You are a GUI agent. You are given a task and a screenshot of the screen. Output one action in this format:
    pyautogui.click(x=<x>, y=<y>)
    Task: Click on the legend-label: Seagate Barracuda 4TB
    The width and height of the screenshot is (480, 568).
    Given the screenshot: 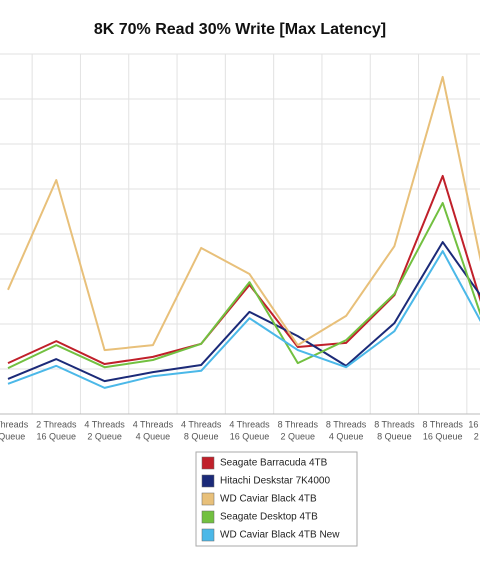 What is the action you would take?
    pyautogui.click(x=274, y=463)
    